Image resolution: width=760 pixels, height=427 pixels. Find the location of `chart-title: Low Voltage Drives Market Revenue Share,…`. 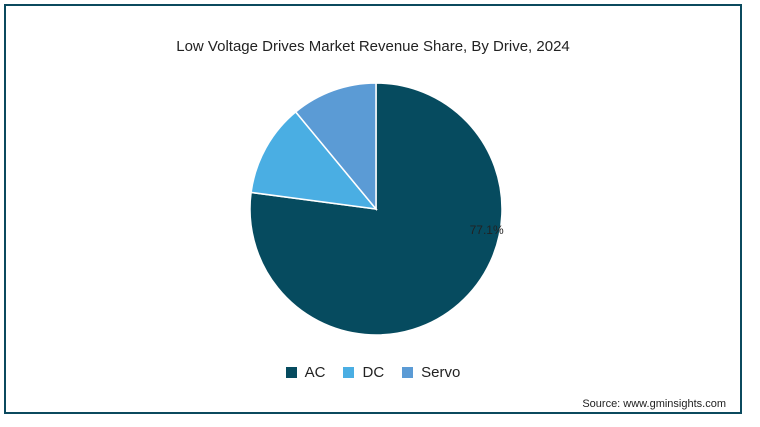

chart-title: Low Voltage Drives Market Revenue Share,… is located at coordinates (373, 46).